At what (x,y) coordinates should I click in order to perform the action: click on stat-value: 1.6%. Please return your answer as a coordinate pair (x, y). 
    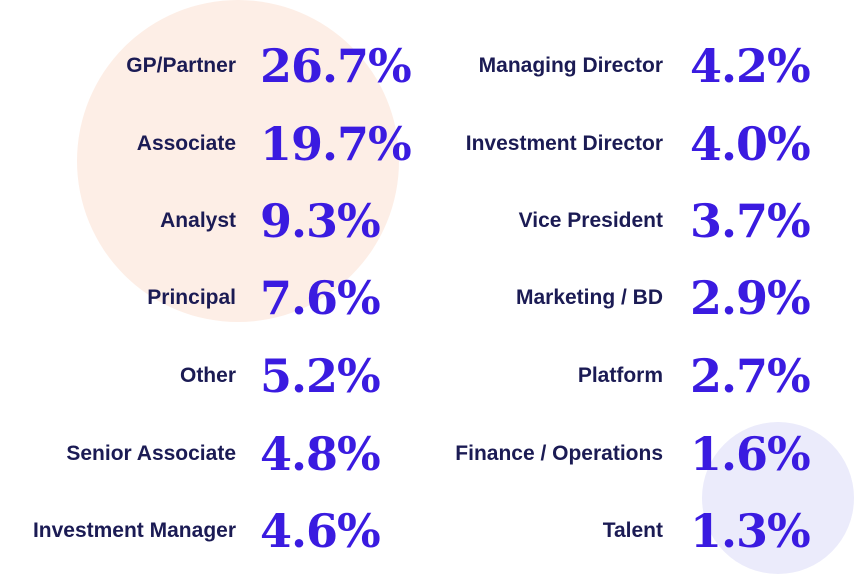
    Looking at the image, I should click on (750, 454).